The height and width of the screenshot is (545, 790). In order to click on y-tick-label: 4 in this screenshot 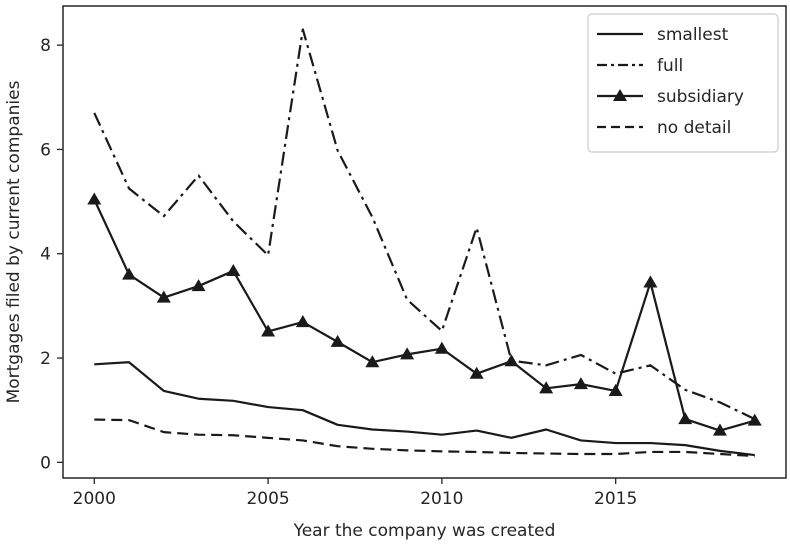, I will do `click(45, 255)`.